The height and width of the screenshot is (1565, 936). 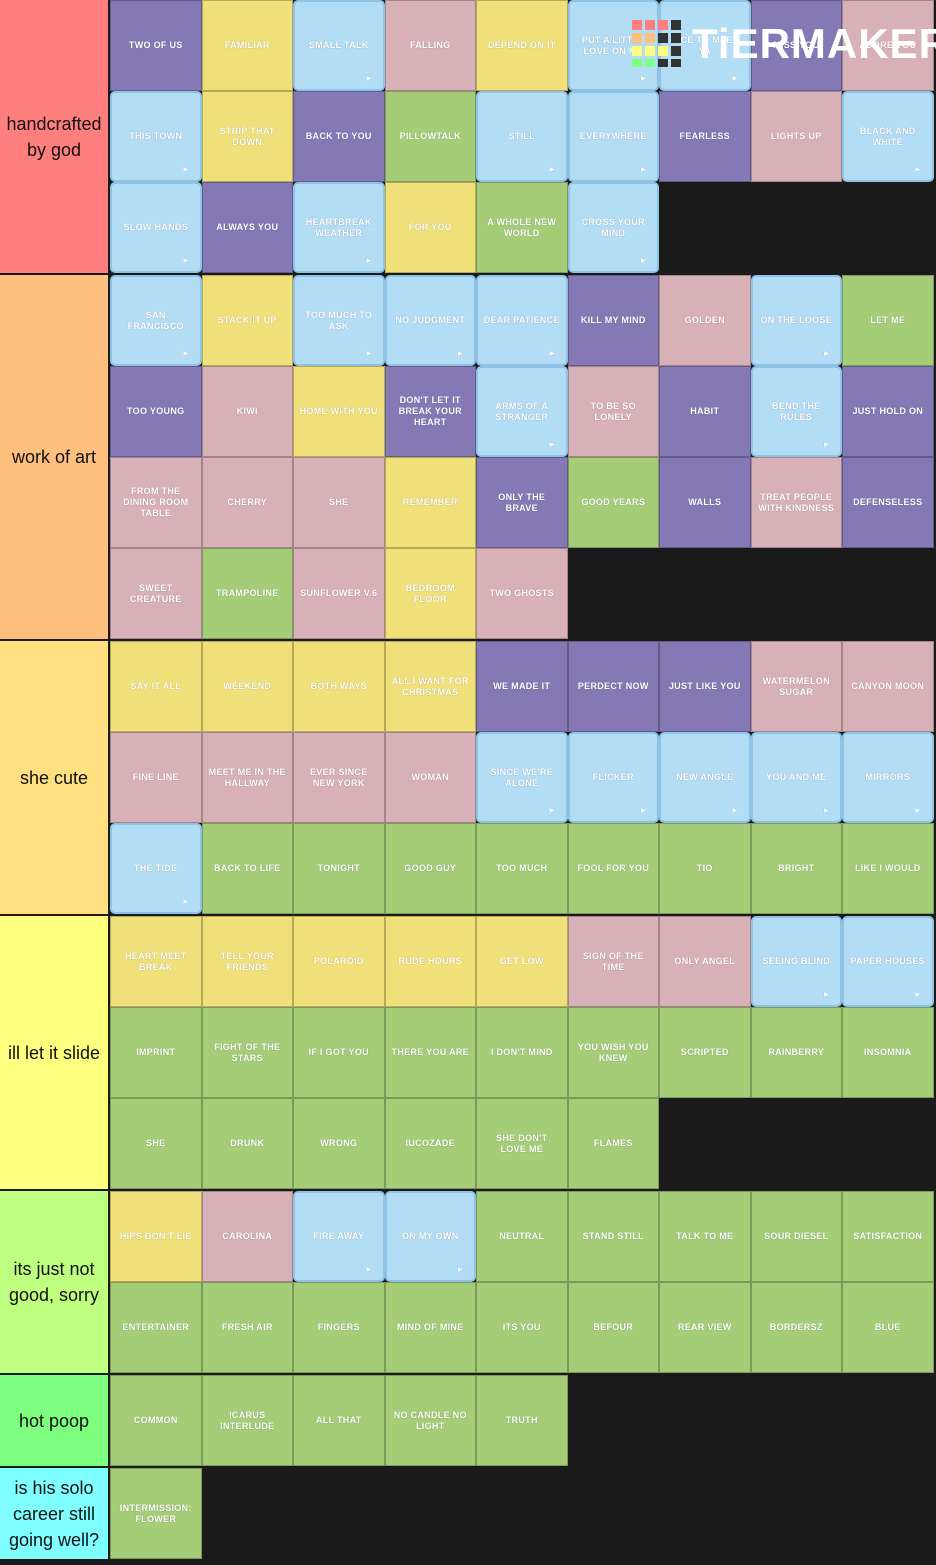 I want to click on song-tile: IF I GOT YOU, so click(x=339, y=1052).